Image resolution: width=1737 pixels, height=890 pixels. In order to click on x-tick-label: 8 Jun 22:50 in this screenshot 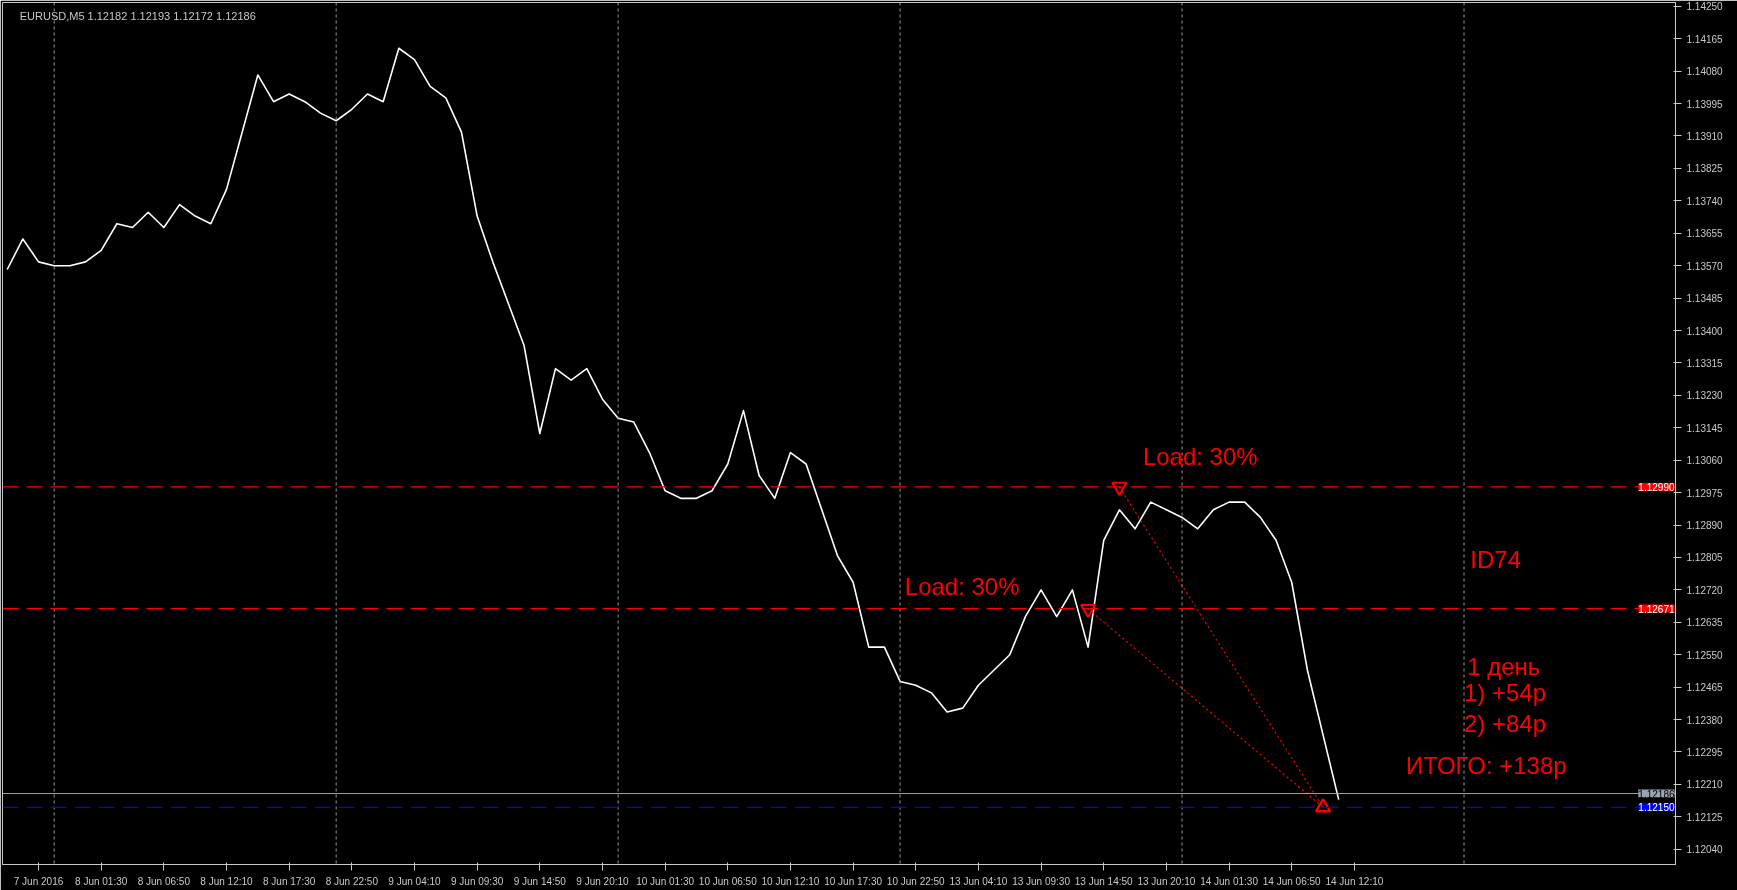, I will do `click(352, 881)`.